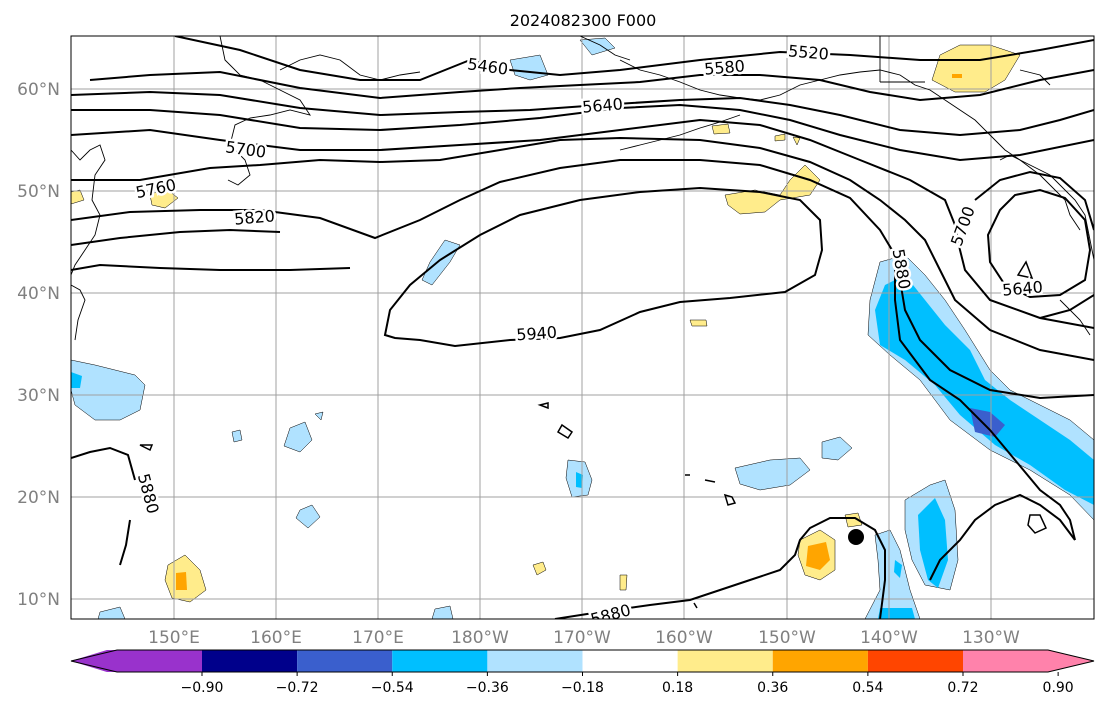 The height and width of the screenshot is (712, 1105). What do you see at coordinates (808, 52) in the screenshot?
I see `contour-label: 5520` at bounding box center [808, 52].